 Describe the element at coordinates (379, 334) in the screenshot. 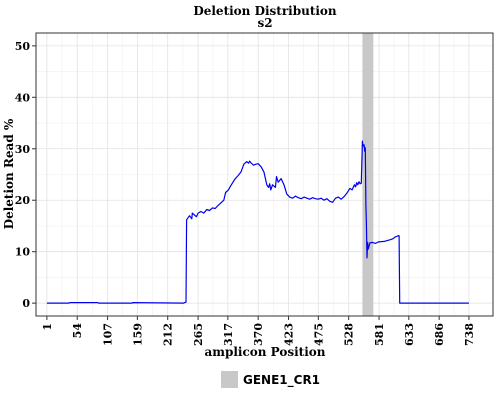

I see `x-tick-label: 581` at that location.